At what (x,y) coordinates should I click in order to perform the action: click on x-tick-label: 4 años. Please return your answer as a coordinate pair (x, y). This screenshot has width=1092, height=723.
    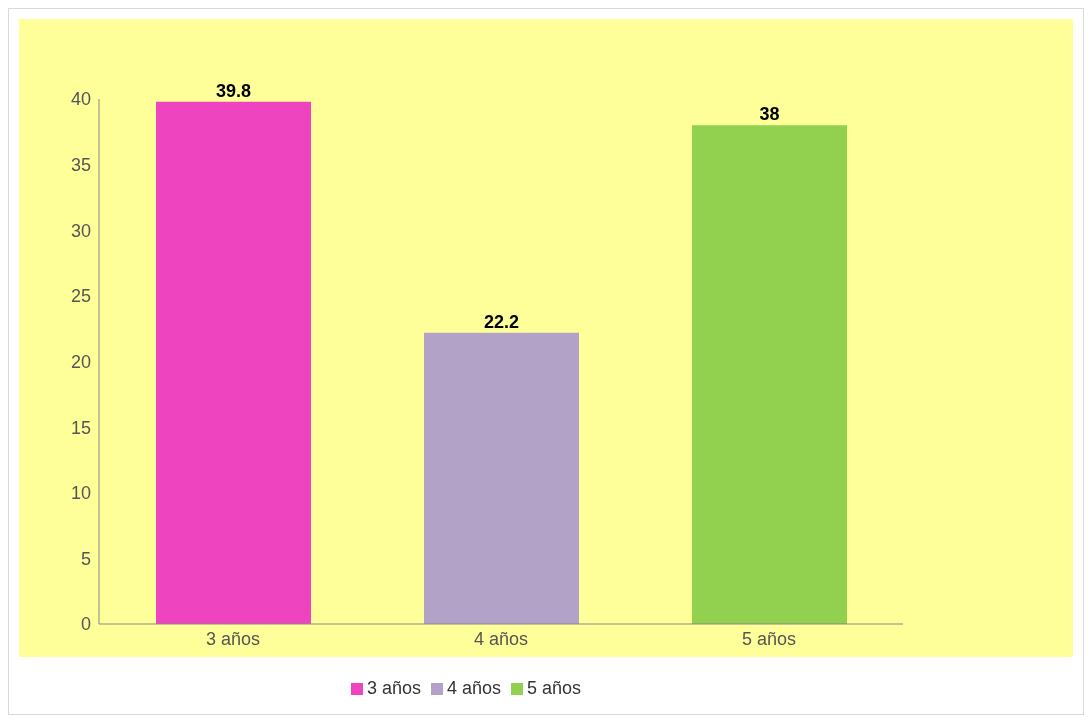
    Looking at the image, I should click on (501, 638).